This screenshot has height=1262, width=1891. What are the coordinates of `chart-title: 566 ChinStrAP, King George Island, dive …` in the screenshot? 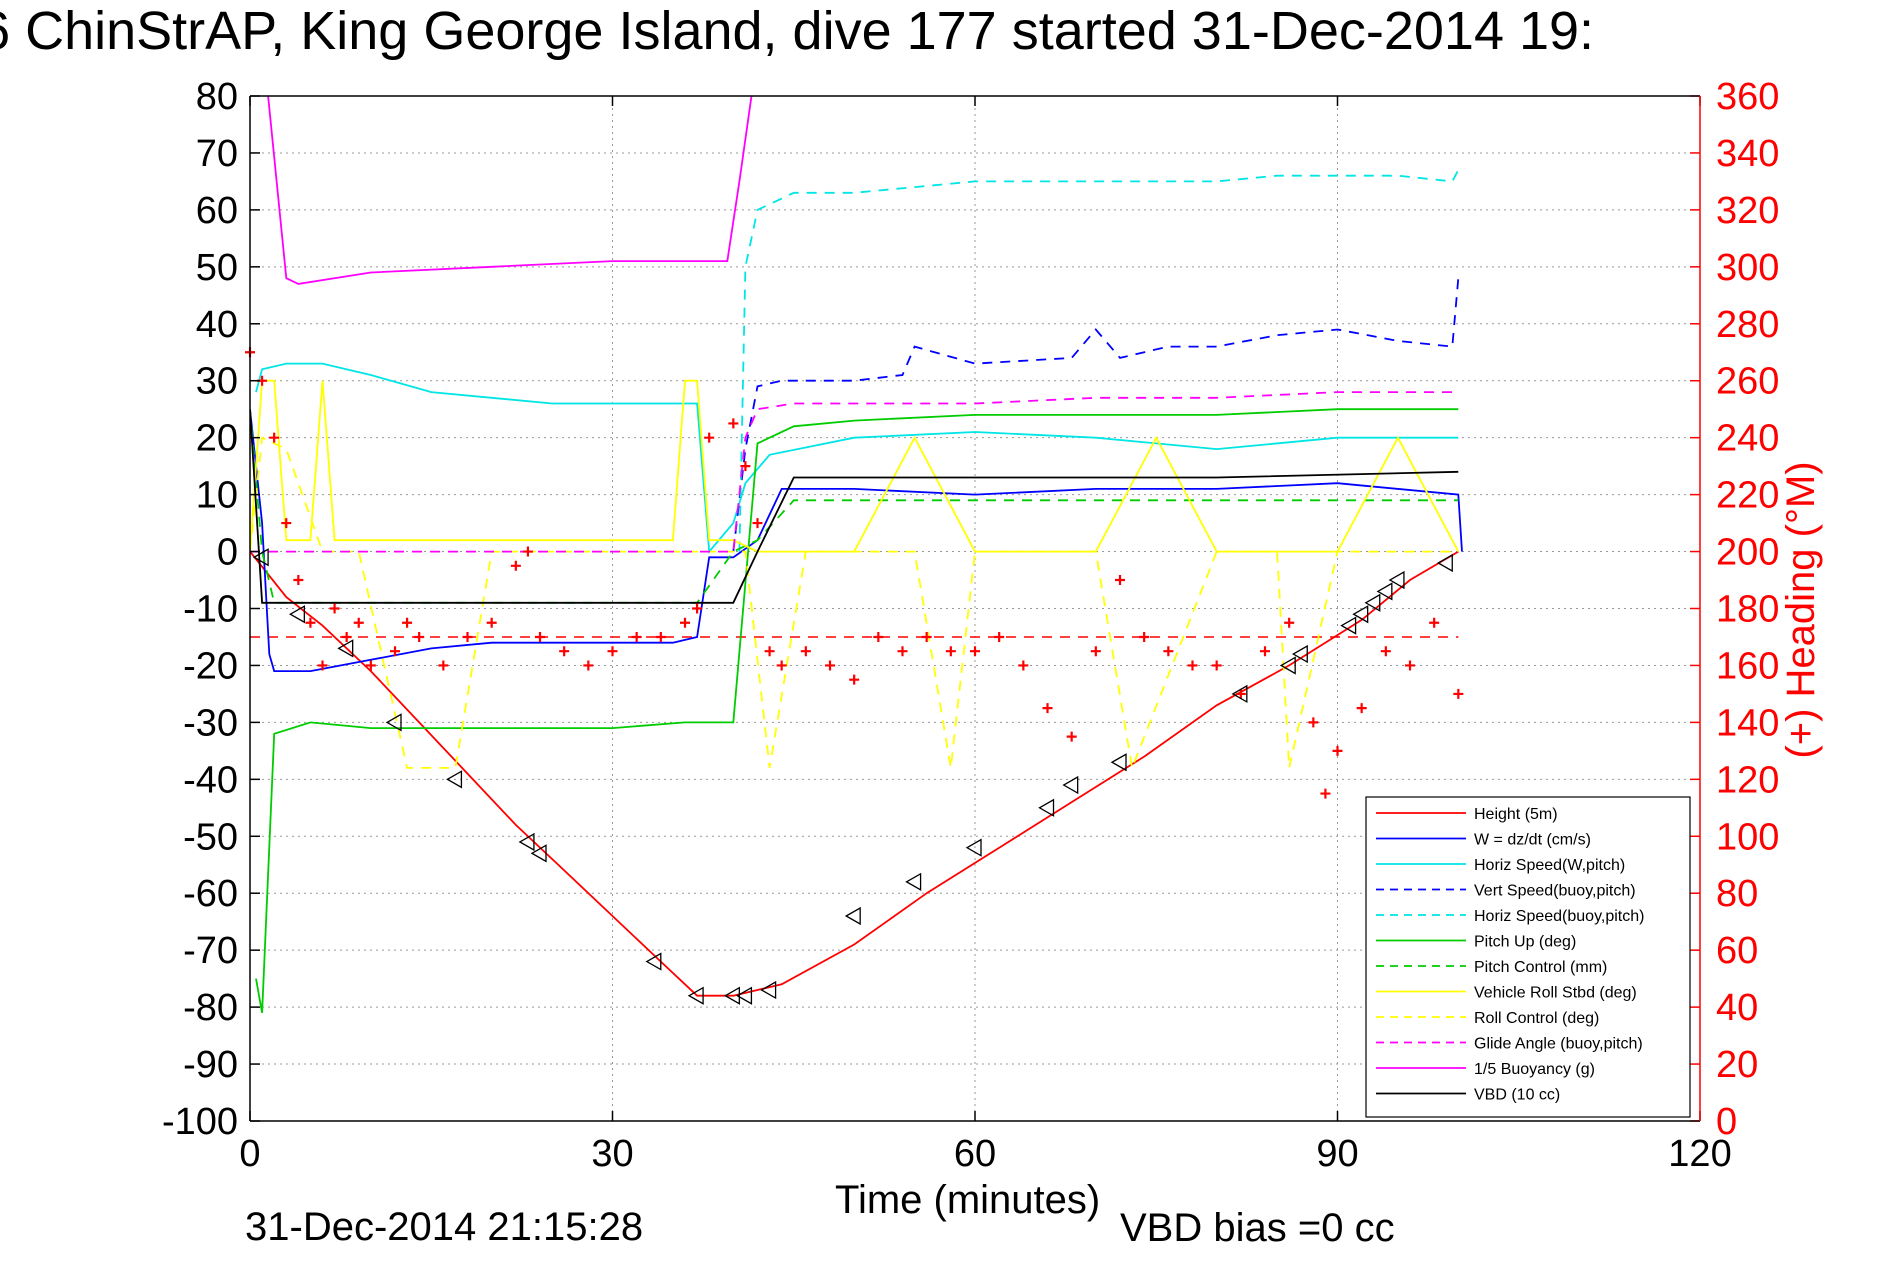 It's located at (797, 31).